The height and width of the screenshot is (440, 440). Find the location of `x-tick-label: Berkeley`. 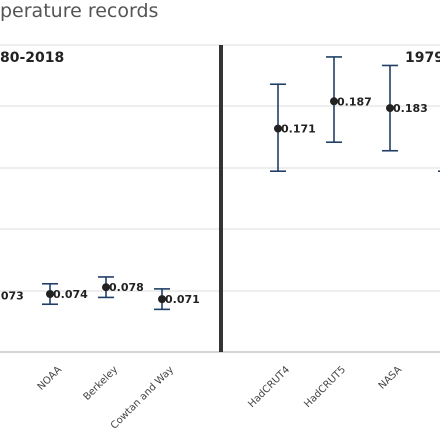

x-tick-label: Berkeley is located at coordinates (101, 383).